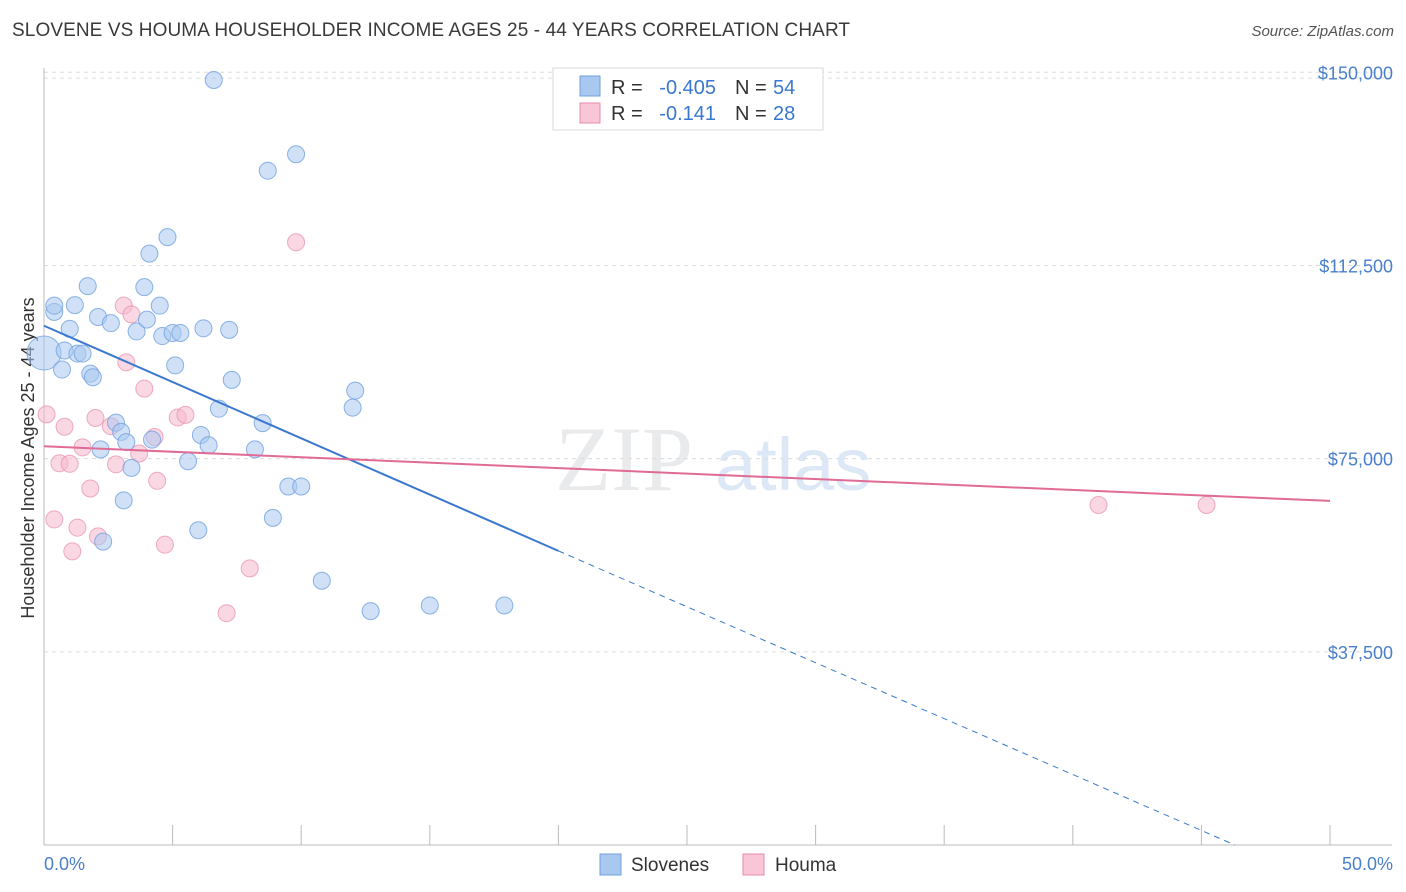 The width and height of the screenshot is (1406, 892). I want to click on legend-n-value: 54, so click(784, 88).